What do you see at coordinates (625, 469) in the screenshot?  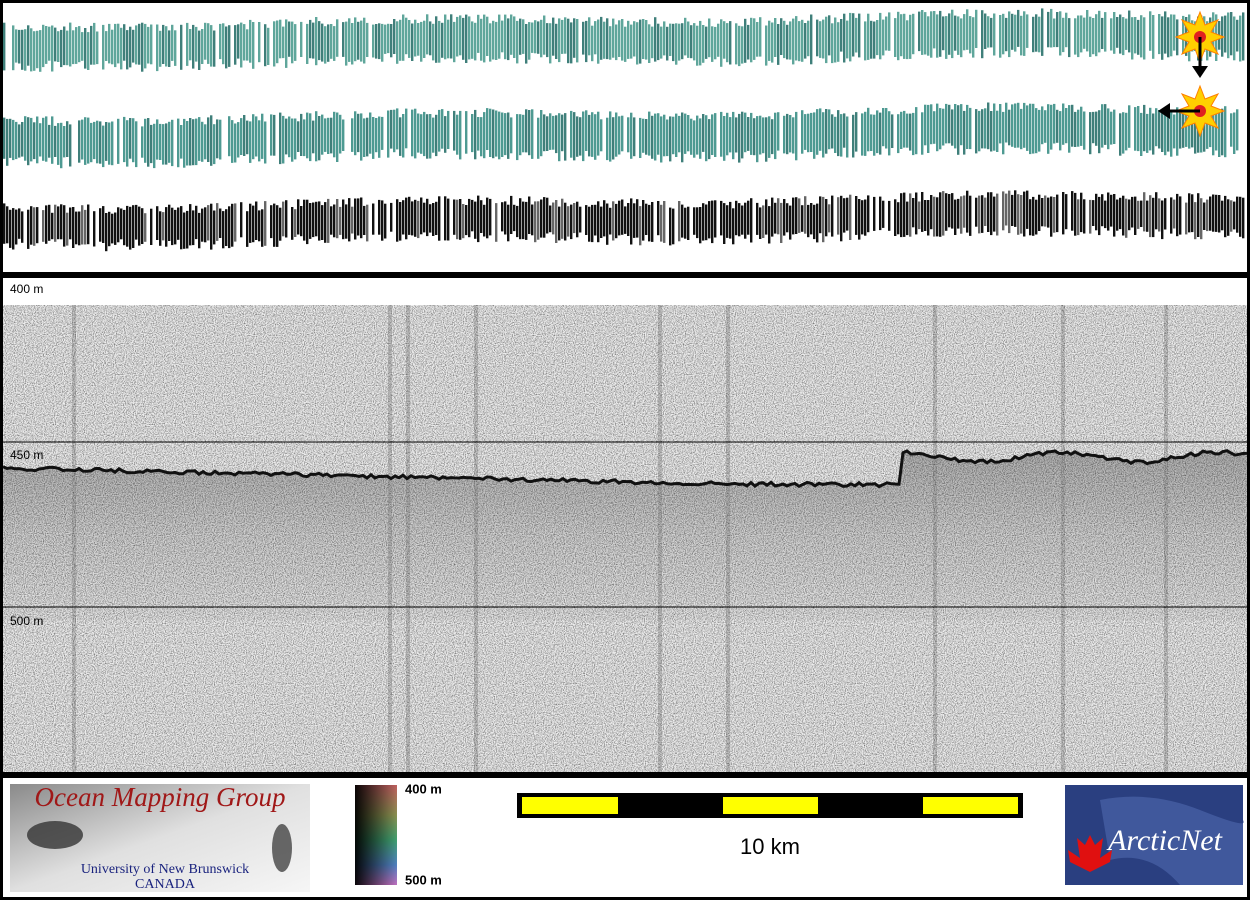 I see `seabed-echo` at bounding box center [625, 469].